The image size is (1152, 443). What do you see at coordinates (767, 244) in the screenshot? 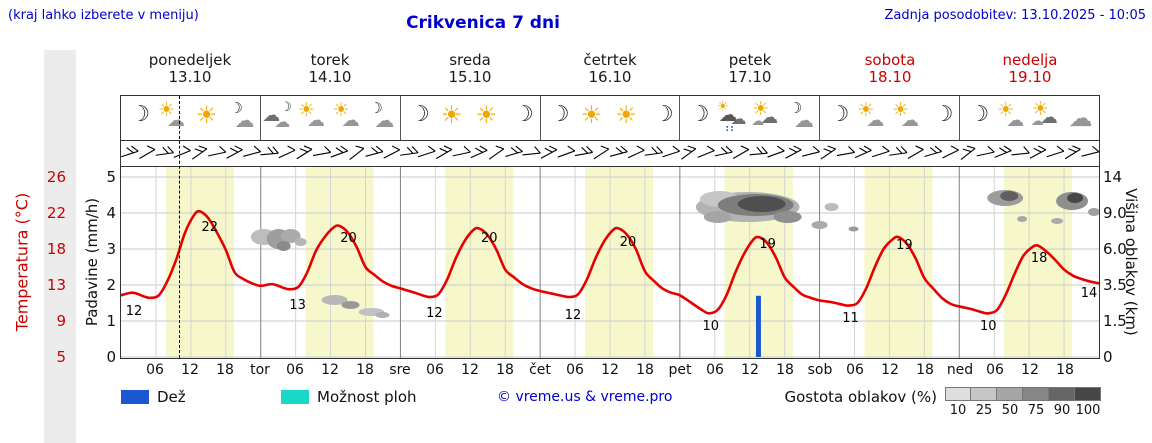
I see `temperature-point-label: 19` at bounding box center [767, 244].